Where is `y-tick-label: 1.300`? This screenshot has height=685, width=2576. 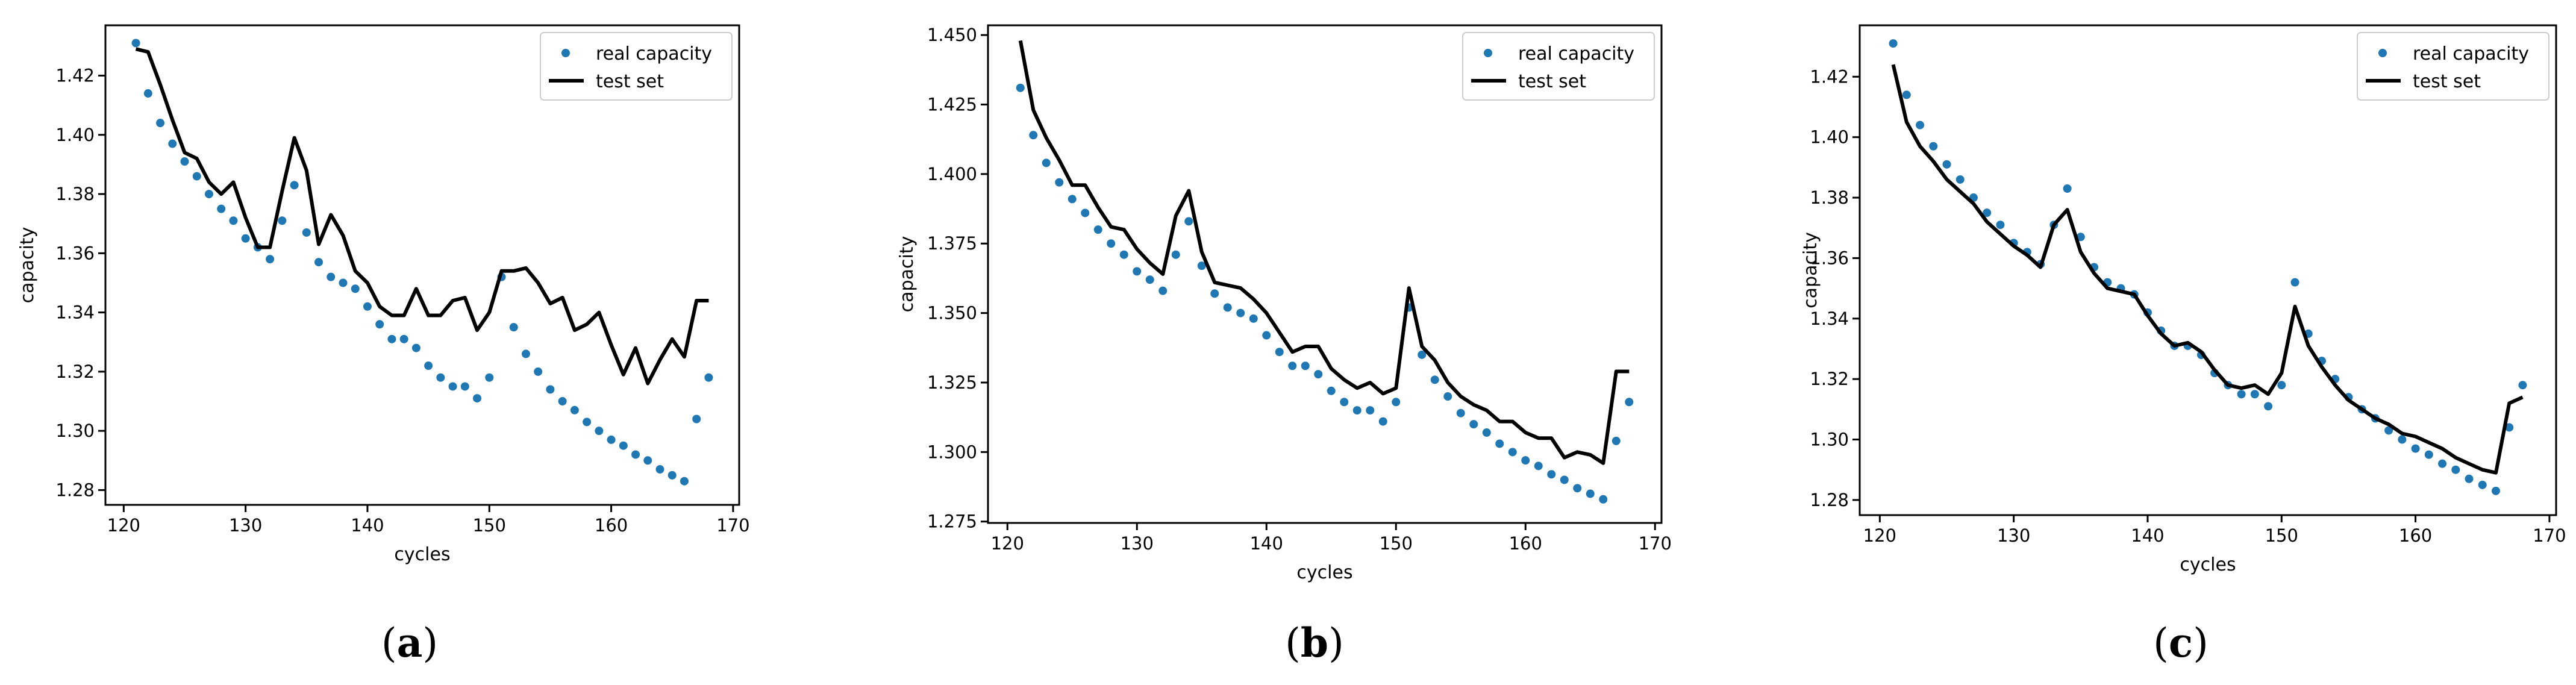 y-tick-label: 1.300 is located at coordinates (952, 452).